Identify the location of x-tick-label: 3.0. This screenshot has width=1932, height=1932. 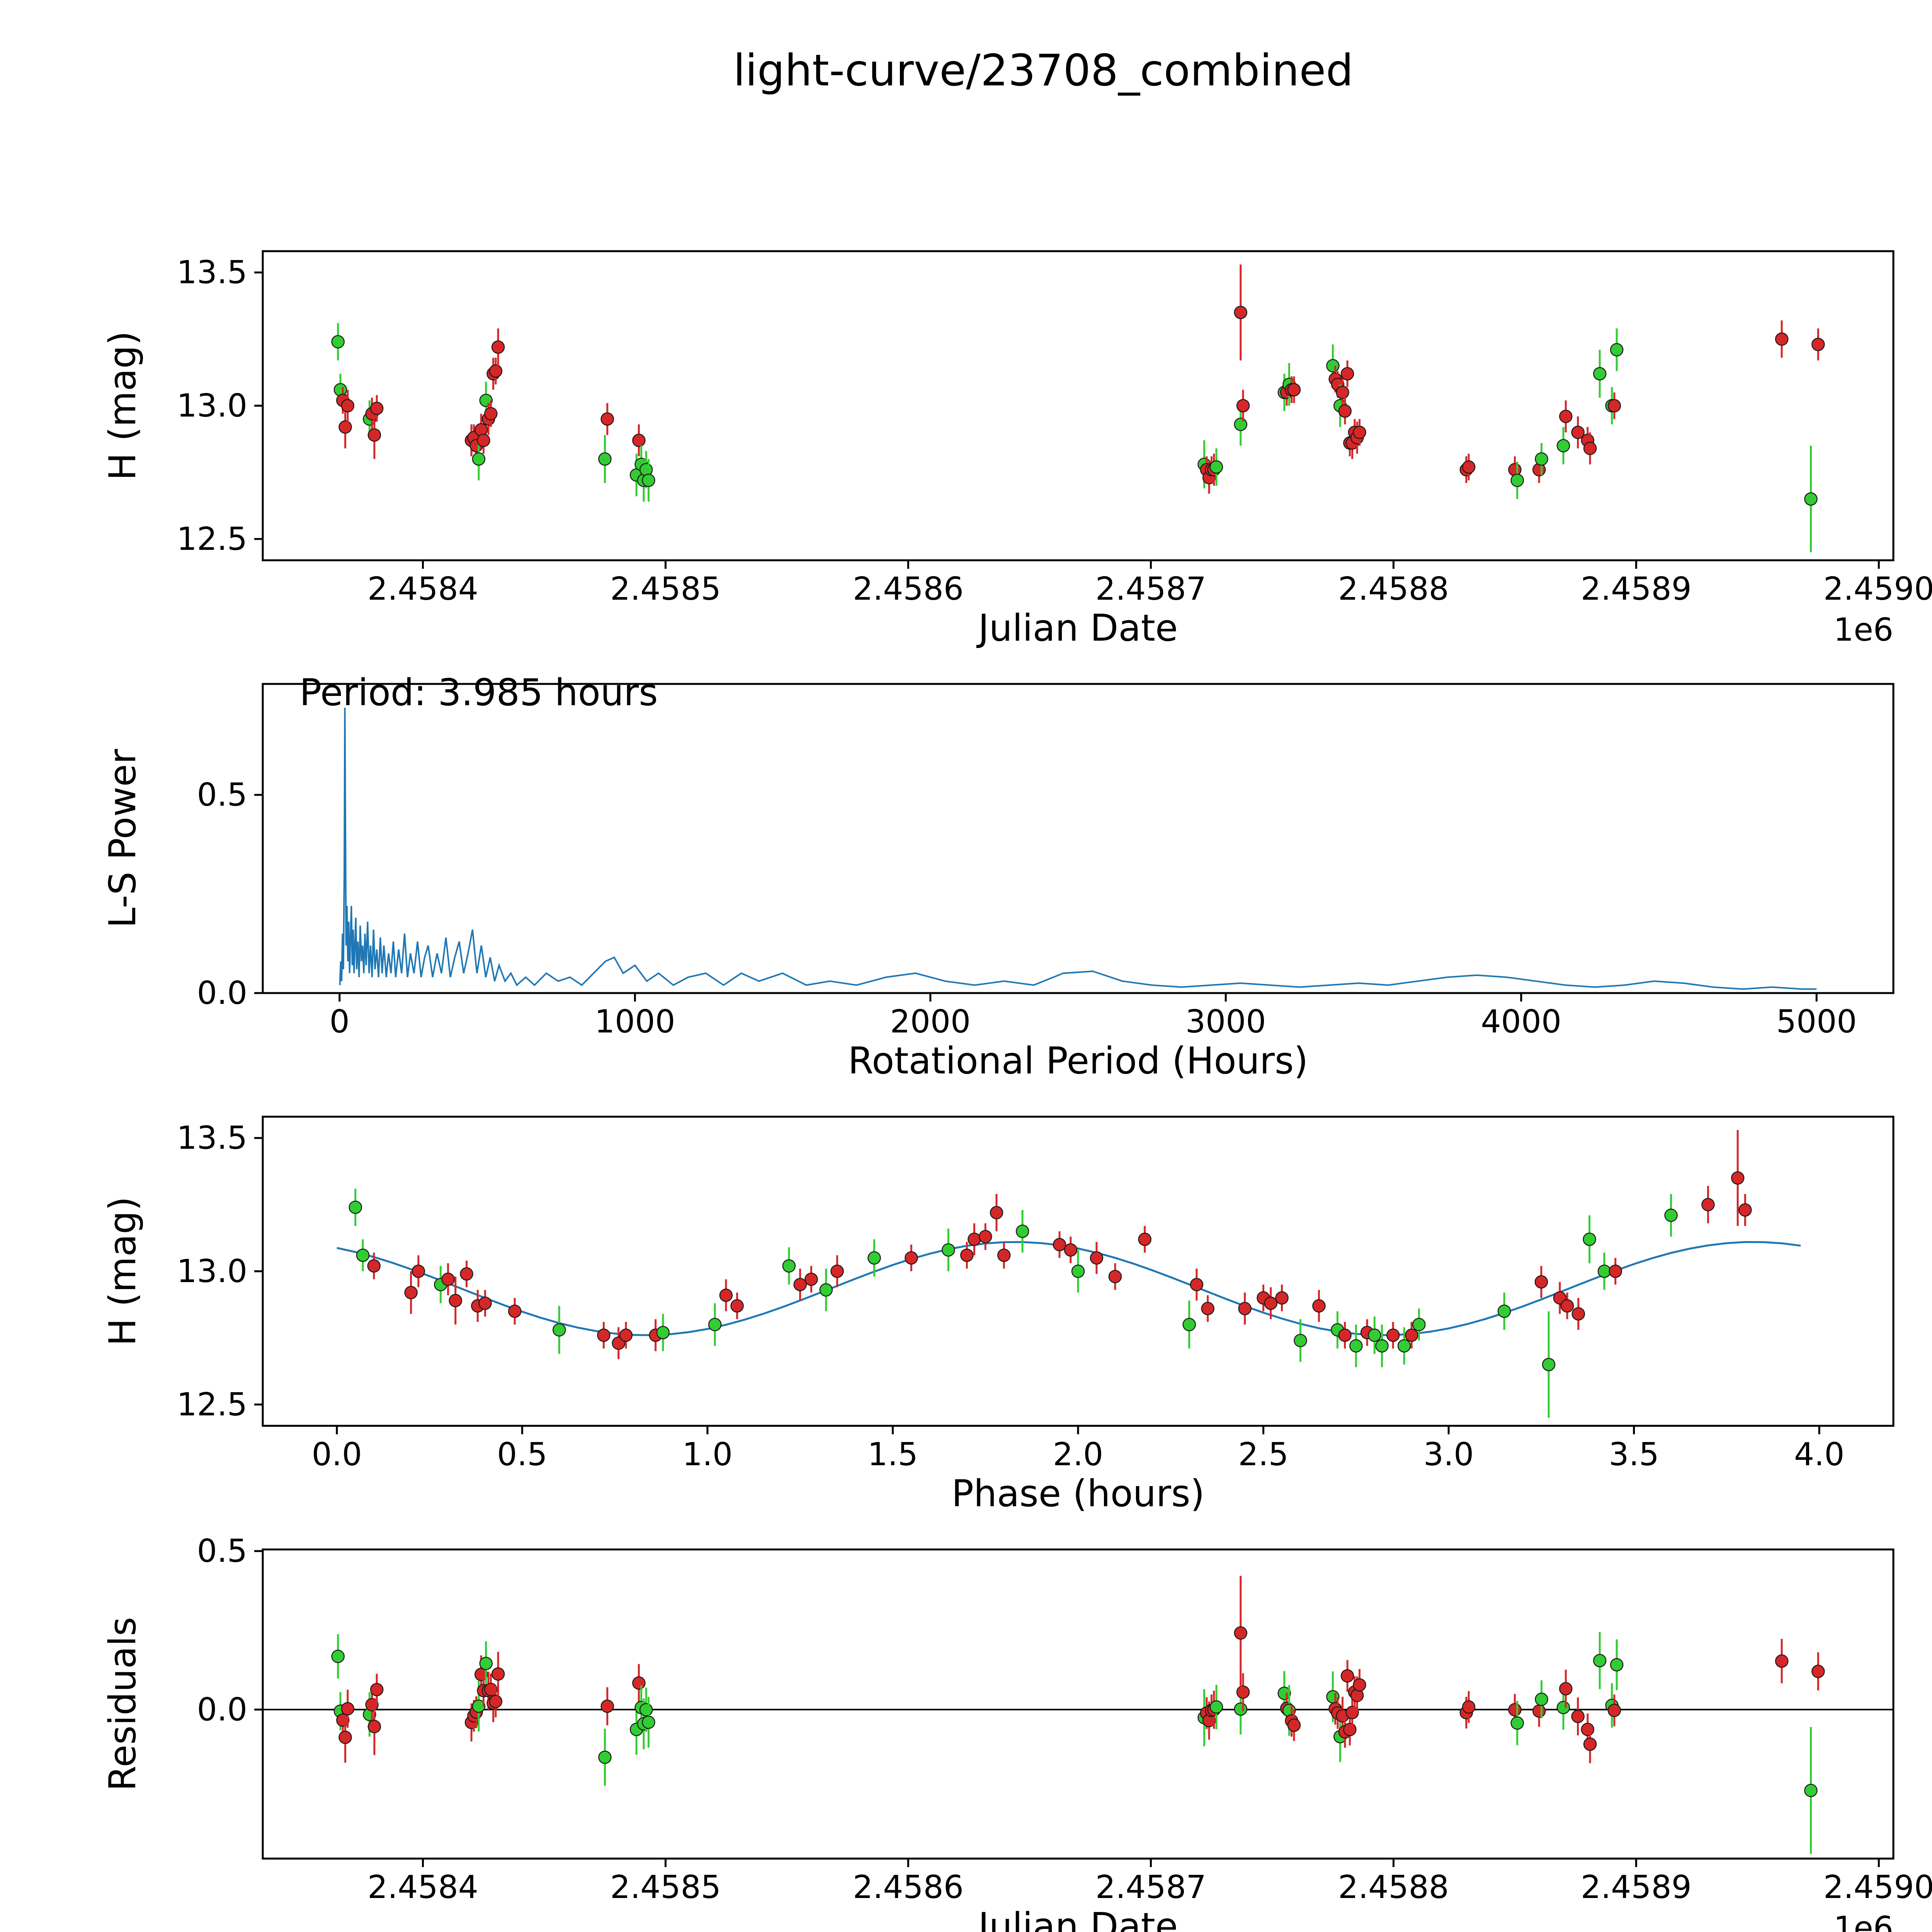
(1448, 1454).